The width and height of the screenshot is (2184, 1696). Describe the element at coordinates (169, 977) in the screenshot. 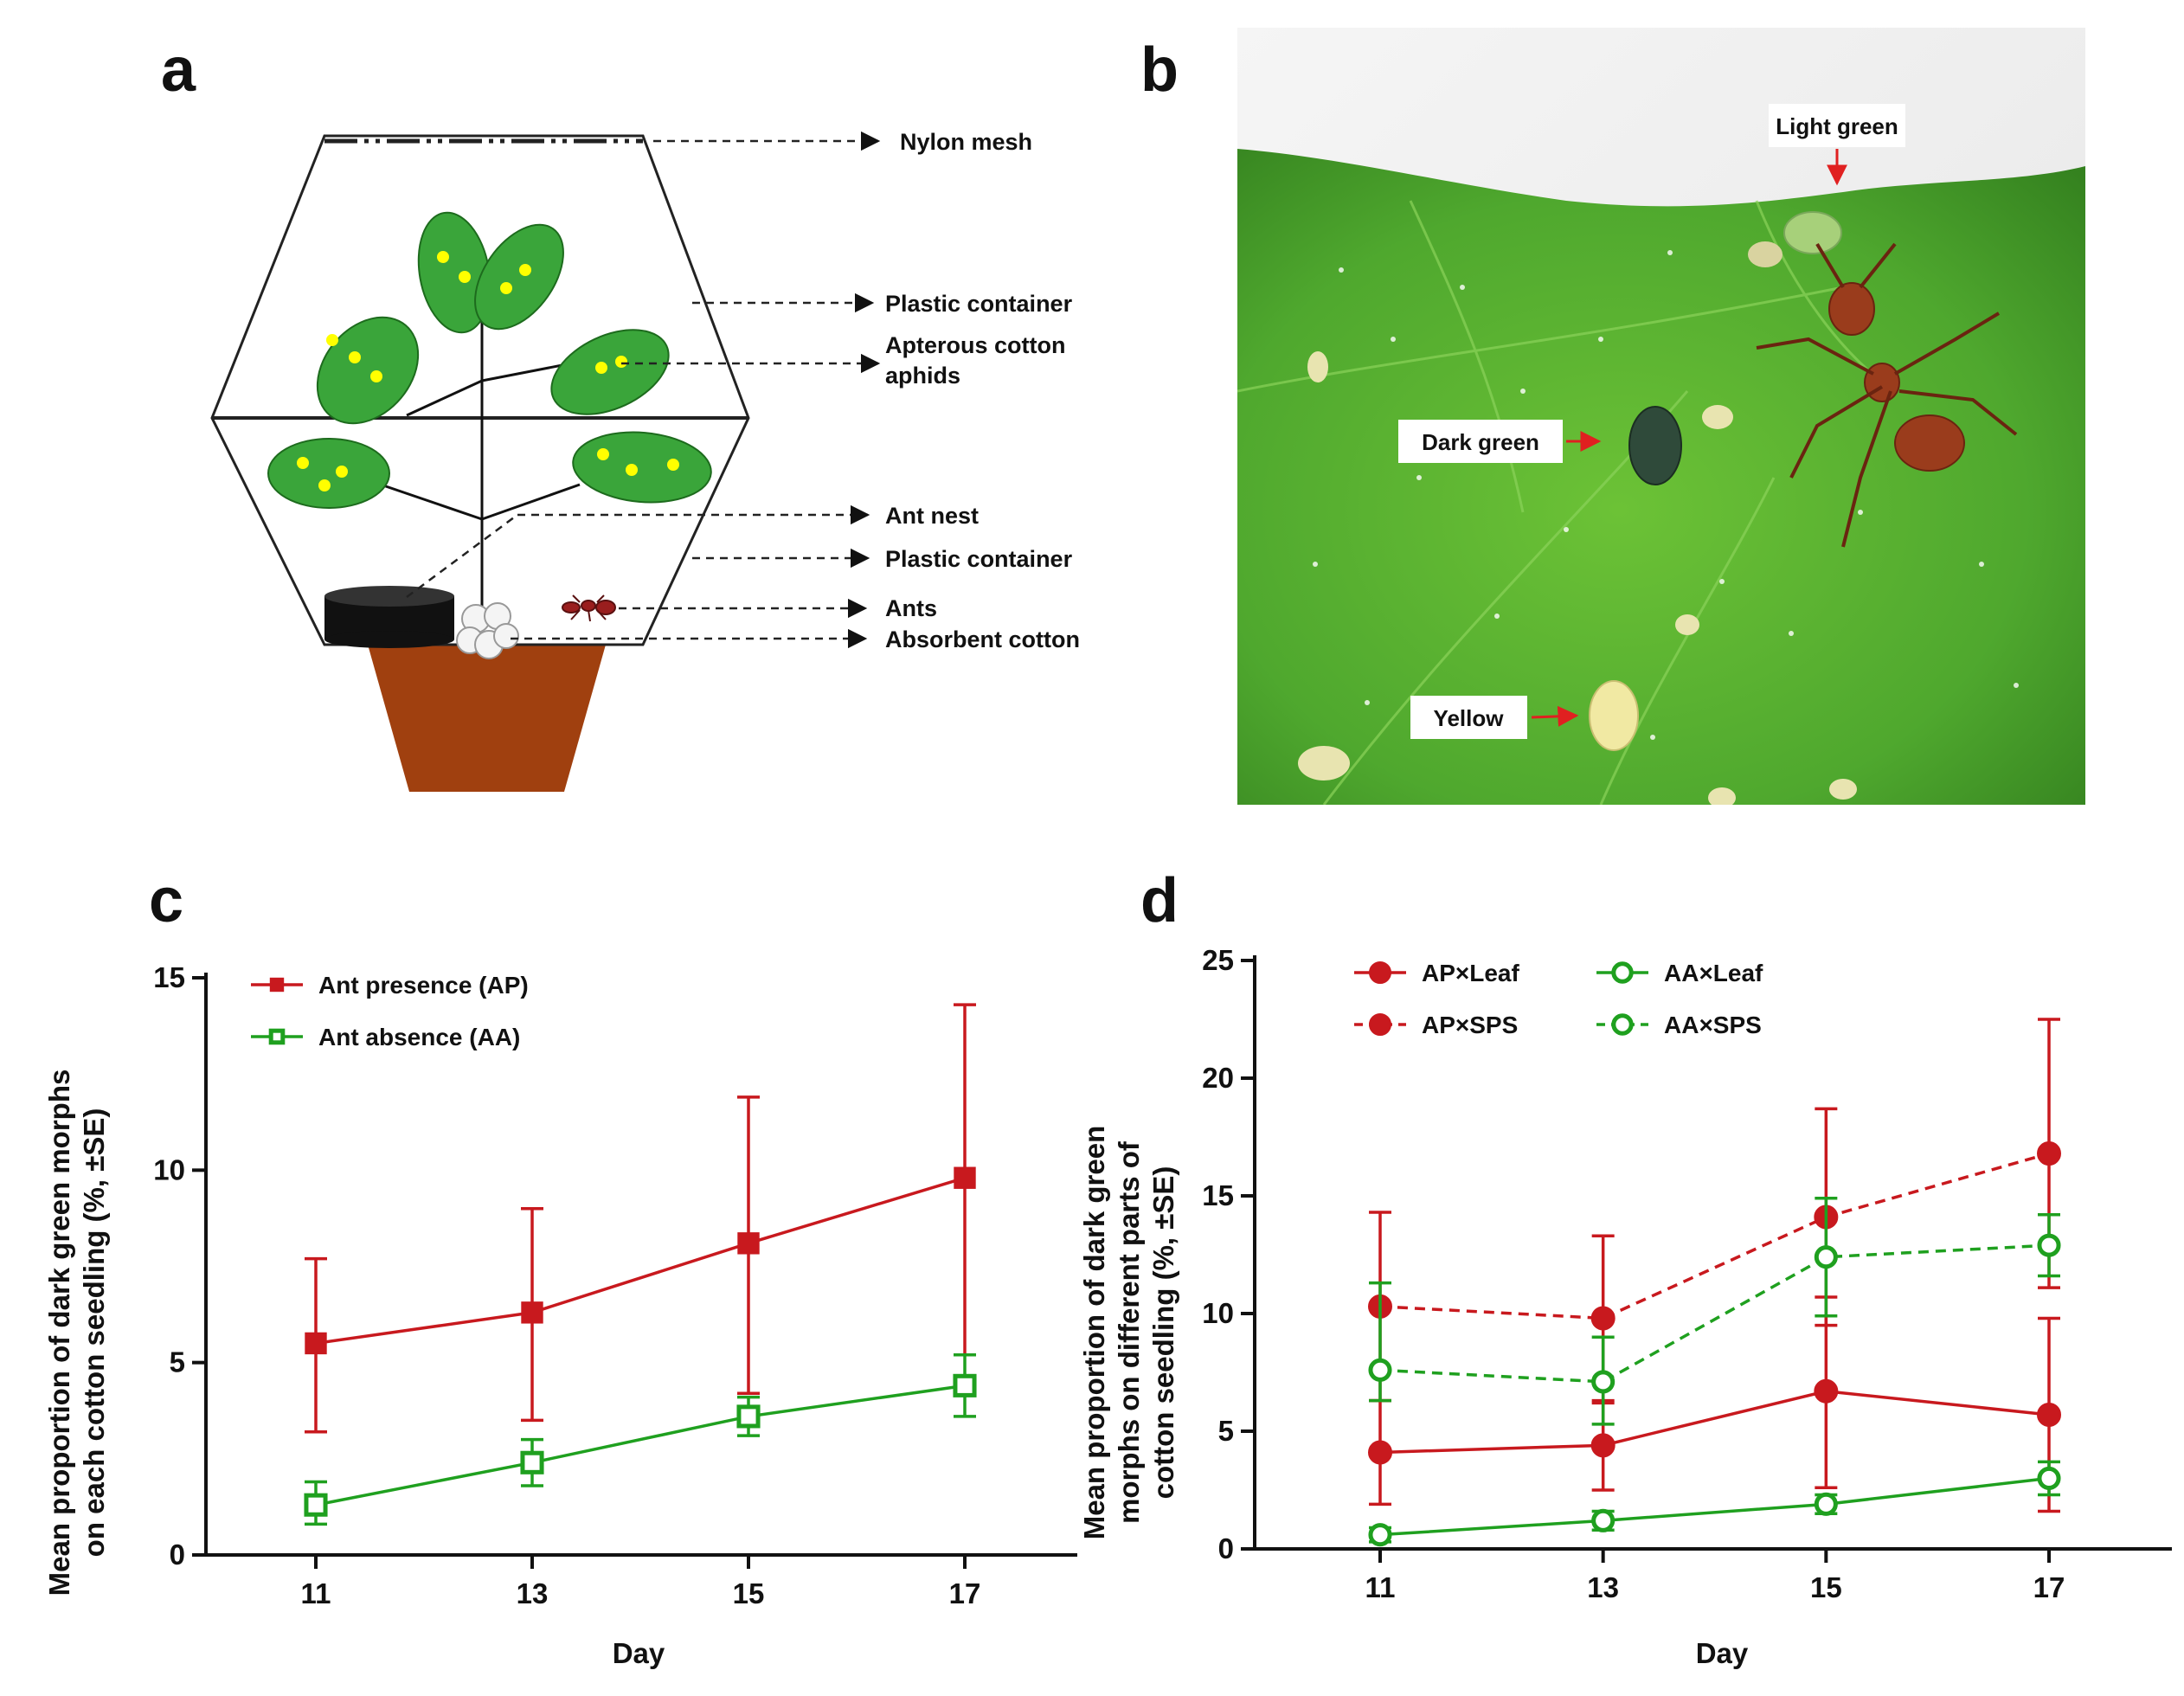

I see `chart-c-ytick-label: 15` at that location.